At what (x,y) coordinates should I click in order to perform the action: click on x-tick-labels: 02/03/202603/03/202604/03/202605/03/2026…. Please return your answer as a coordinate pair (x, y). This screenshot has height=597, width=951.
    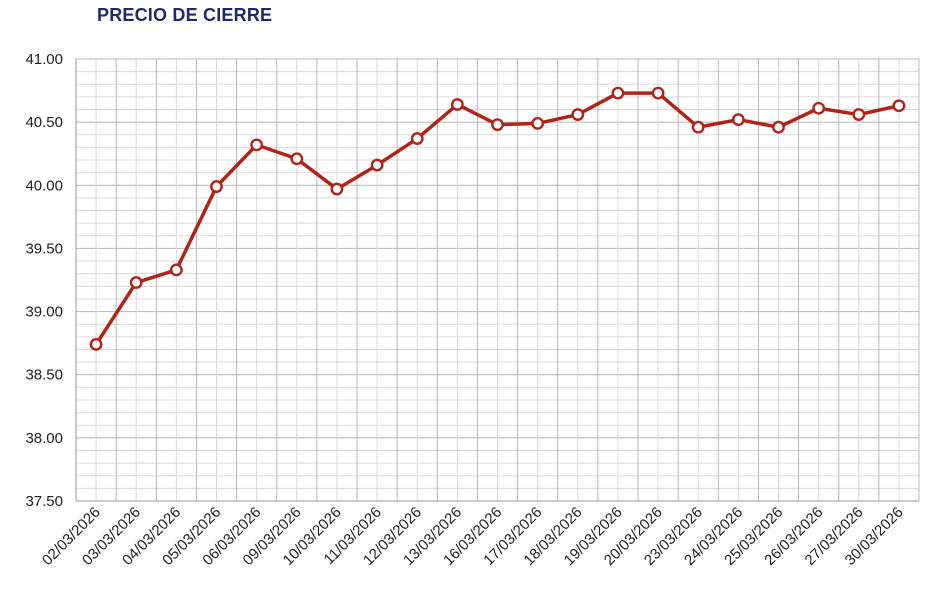
    Looking at the image, I should click on (473, 536).